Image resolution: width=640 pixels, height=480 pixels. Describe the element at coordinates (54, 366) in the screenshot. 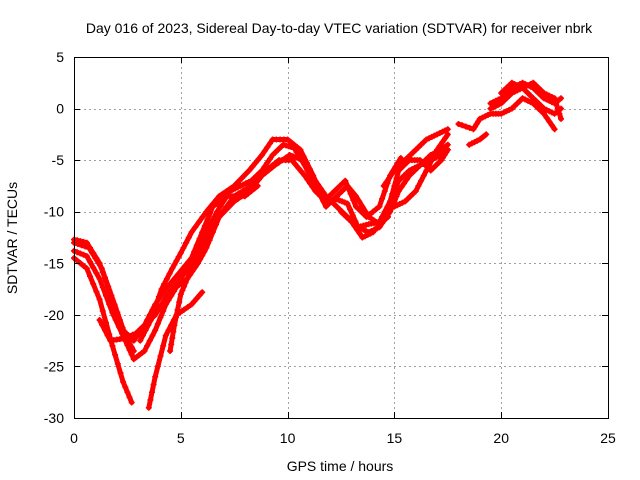

I see `y-tick-label: -25` at that location.